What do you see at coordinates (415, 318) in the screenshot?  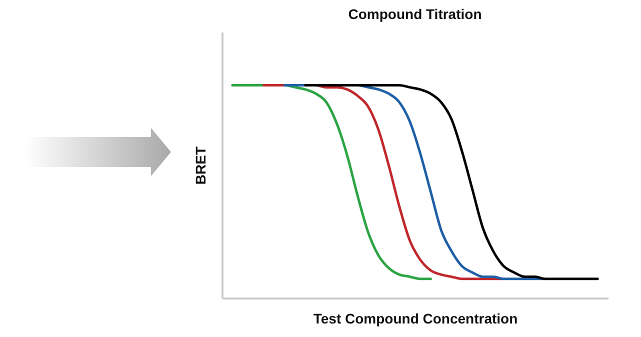 I see `x-axis-title: Test Compound Concentration` at bounding box center [415, 318].